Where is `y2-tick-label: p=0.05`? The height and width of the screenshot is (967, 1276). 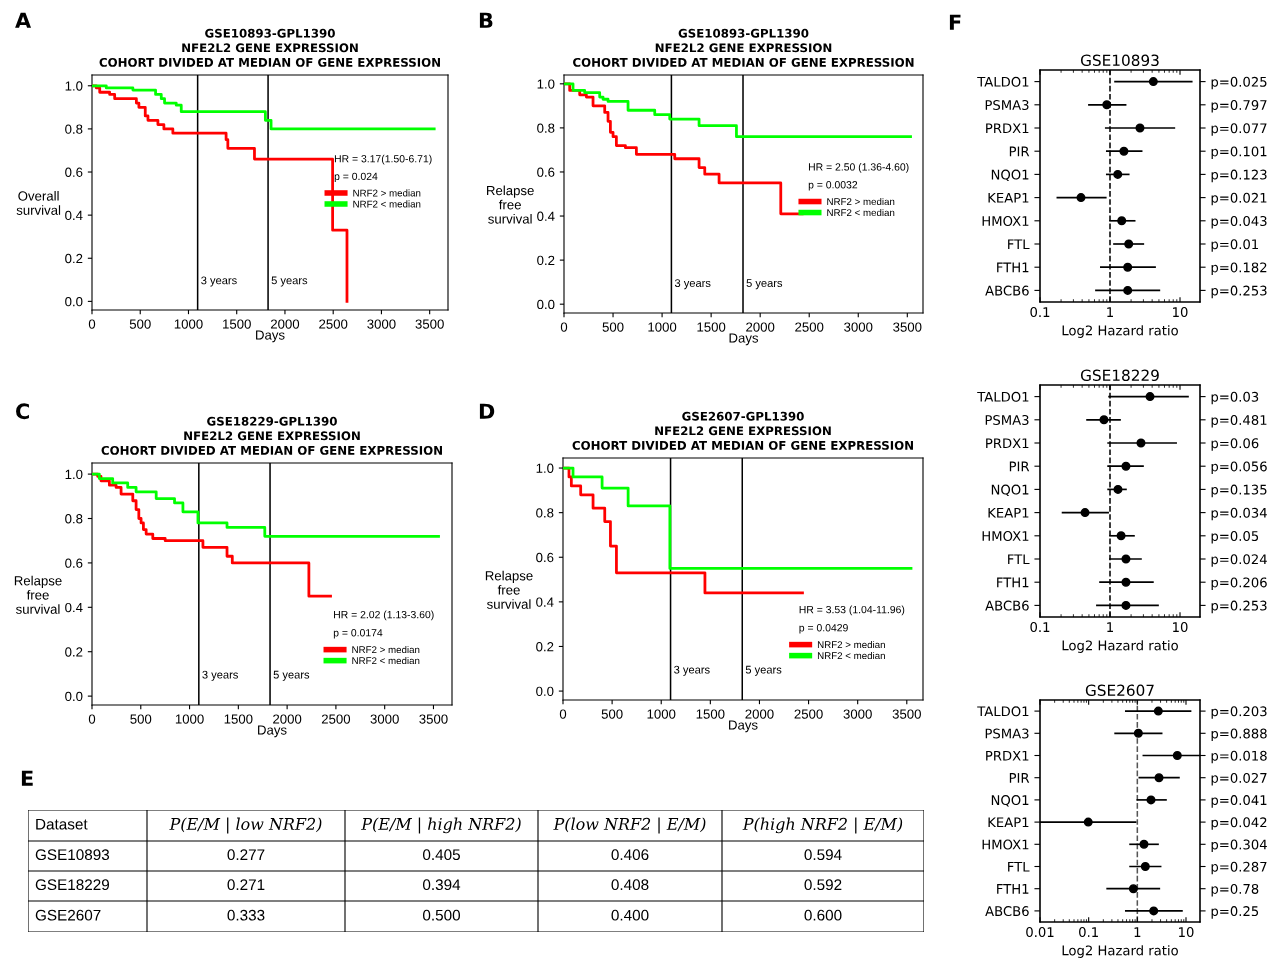 y2-tick-label: p=0.05 is located at coordinates (1235, 537).